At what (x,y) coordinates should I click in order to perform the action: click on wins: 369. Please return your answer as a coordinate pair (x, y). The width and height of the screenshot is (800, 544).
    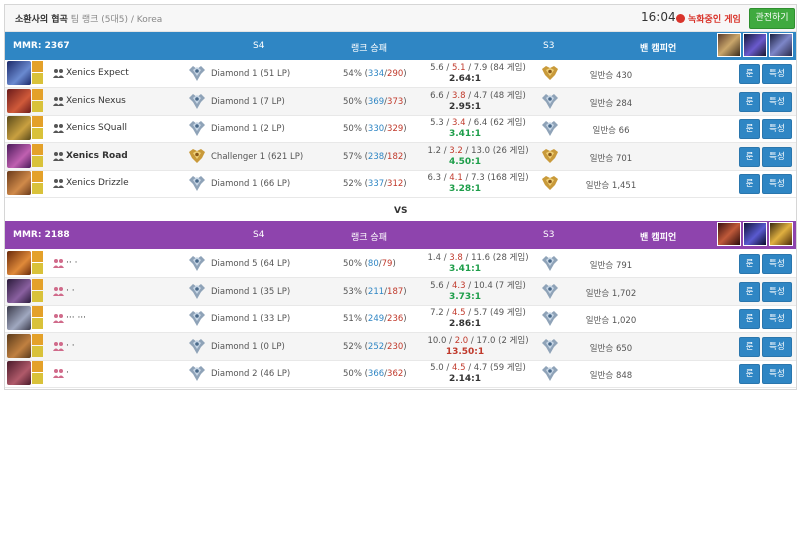
    Looking at the image, I should click on (376, 101).